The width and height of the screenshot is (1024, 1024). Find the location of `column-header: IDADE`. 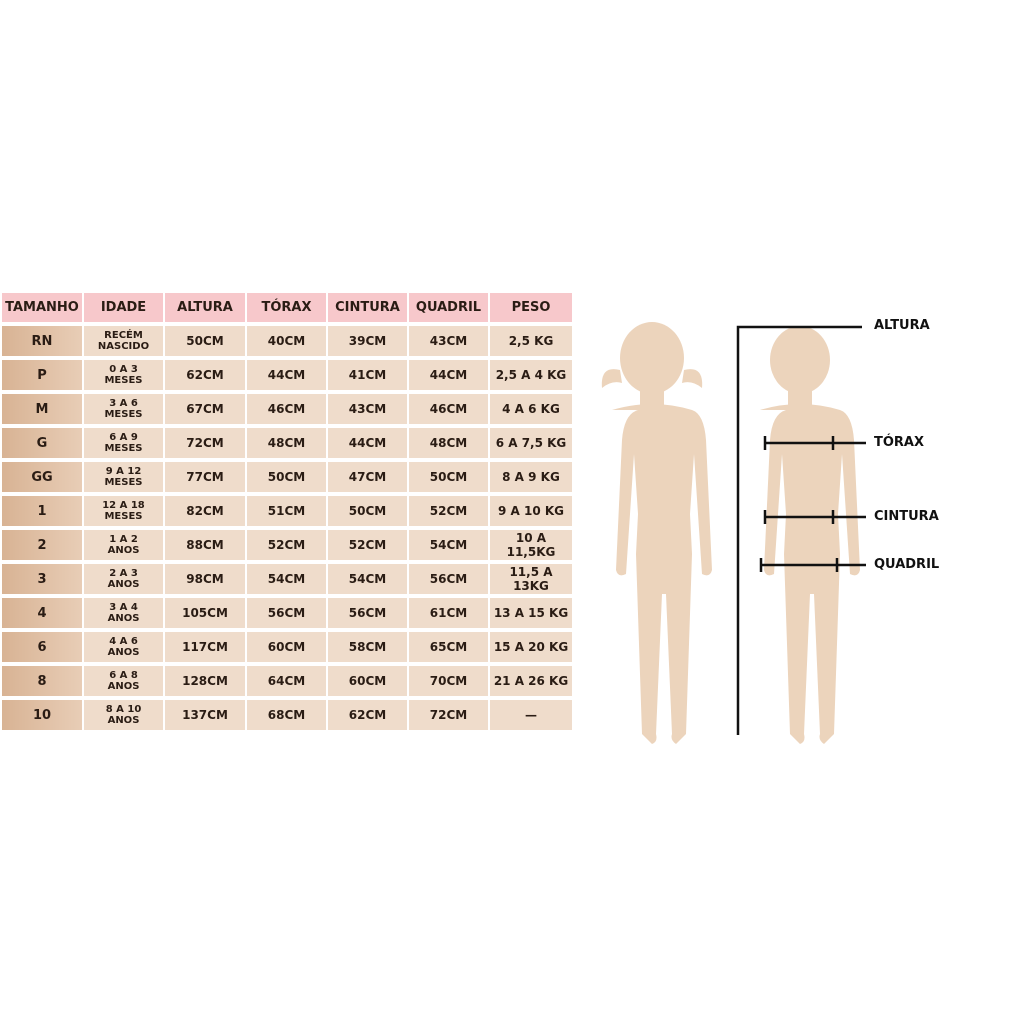

column-header: IDADE is located at coordinates (123, 307).